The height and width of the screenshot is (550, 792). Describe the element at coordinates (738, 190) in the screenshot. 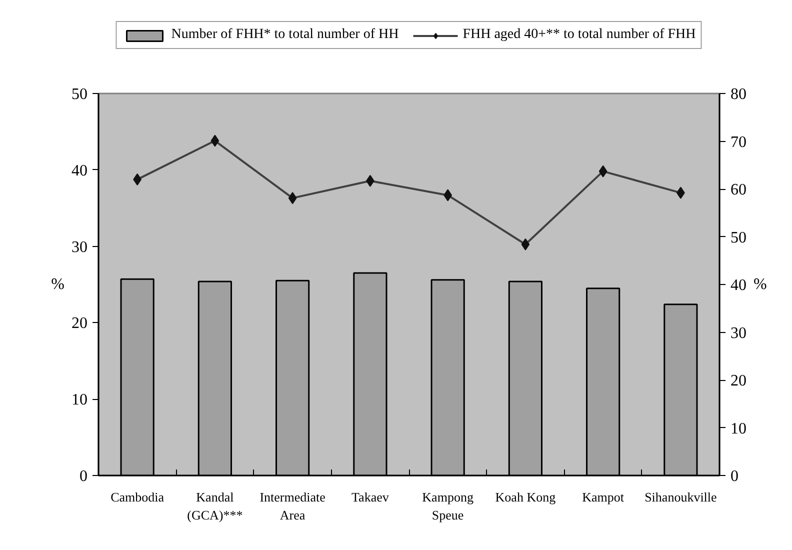

I see `y2-tick-label: 60` at that location.